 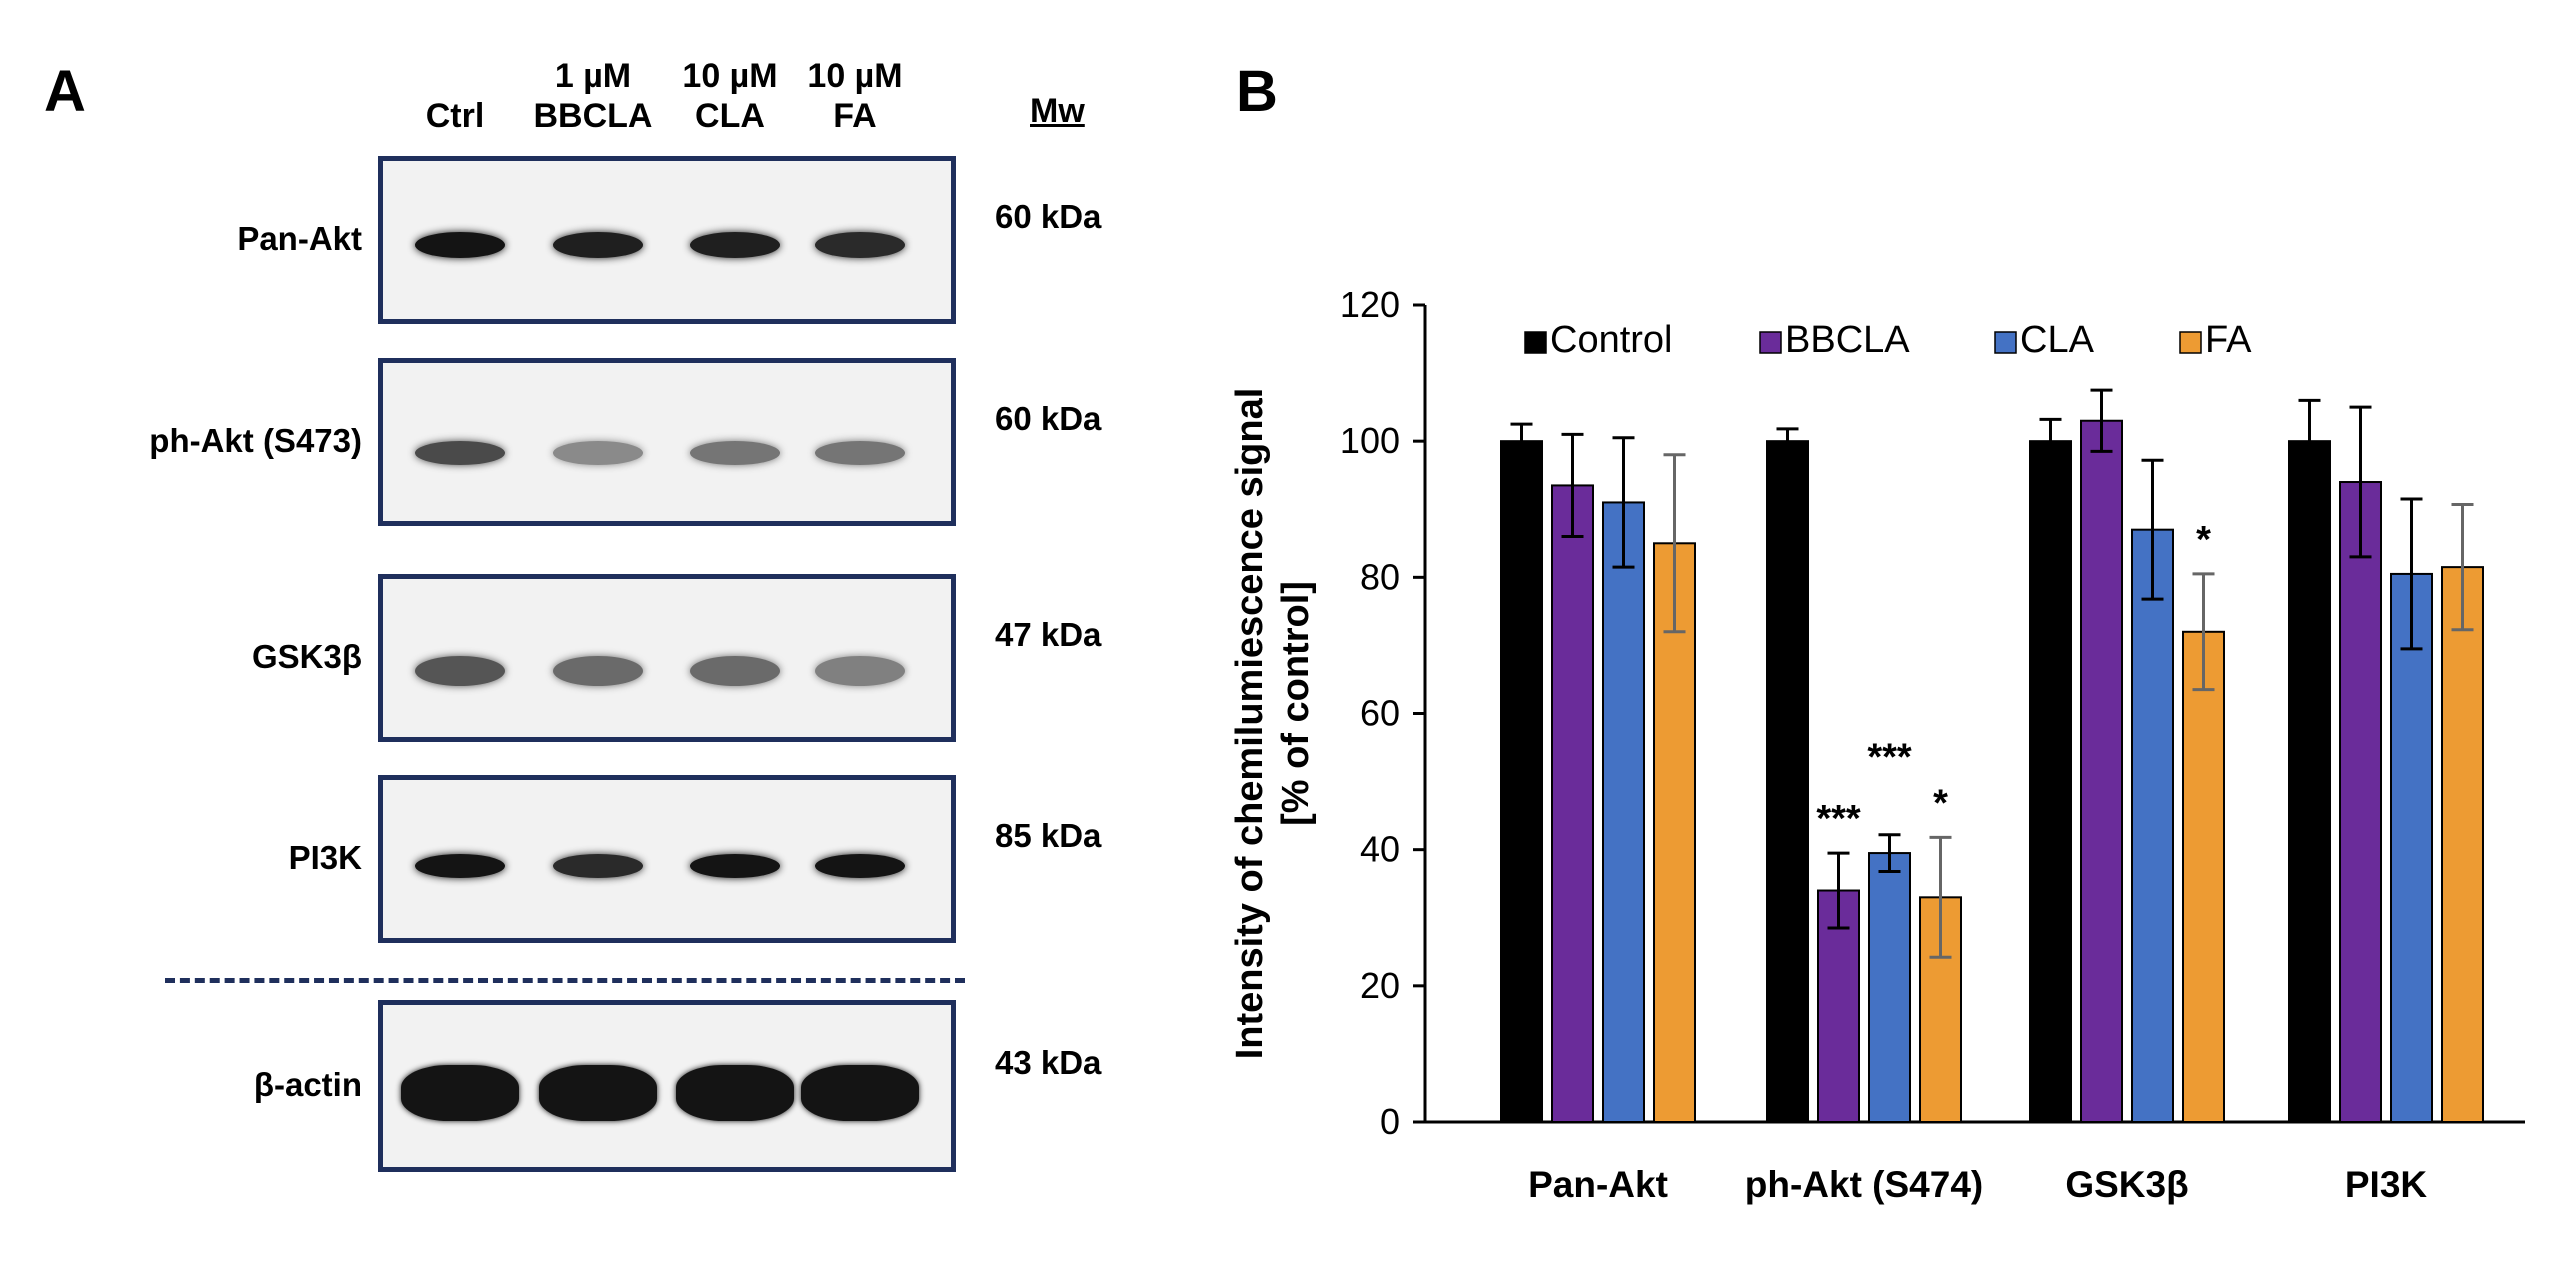 I want to click on lane-label-line2: Ctrl, so click(x=455, y=116).